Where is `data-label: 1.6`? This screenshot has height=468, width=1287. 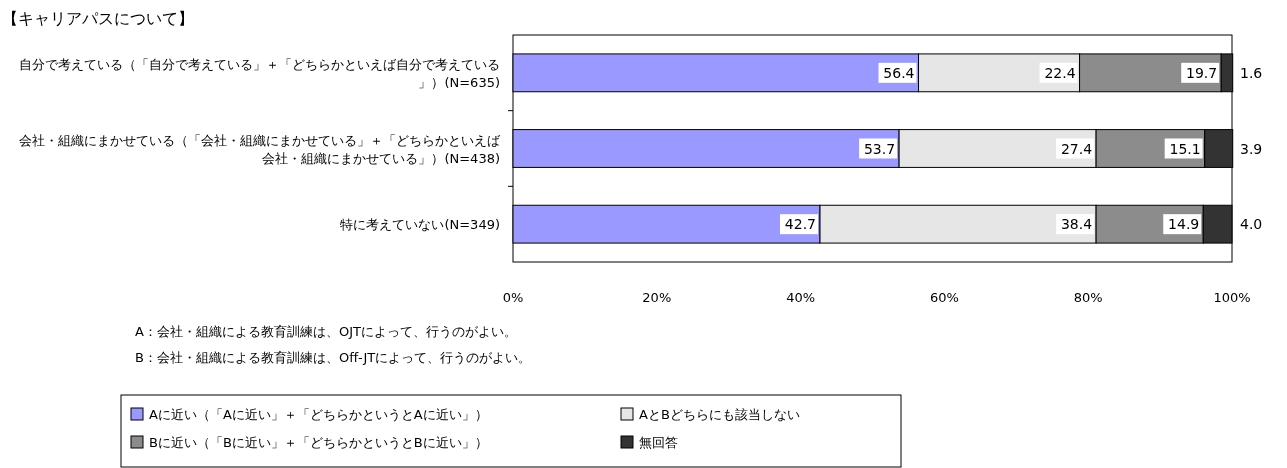 data-label: 1.6 is located at coordinates (1251, 72).